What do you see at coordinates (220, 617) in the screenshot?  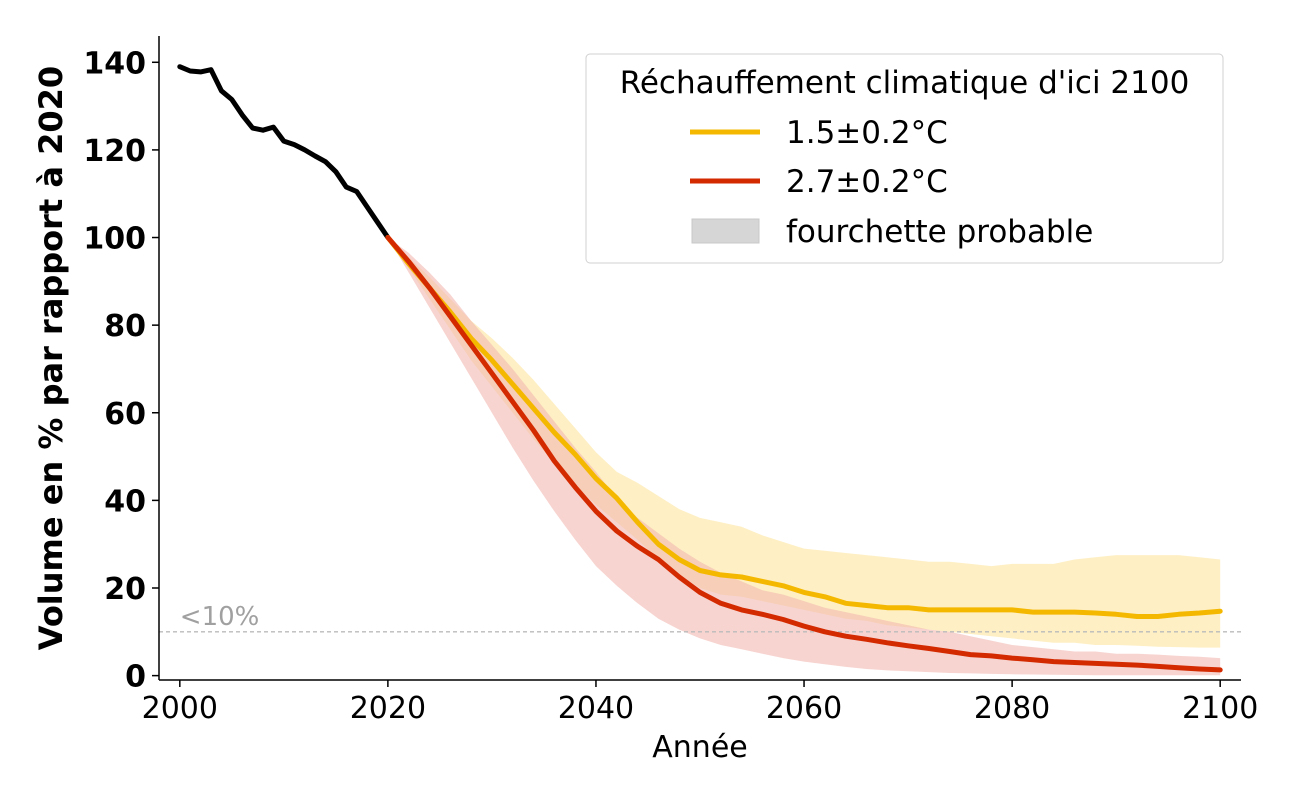 I see `threshold-label: <10%` at bounding box center [220, 617].